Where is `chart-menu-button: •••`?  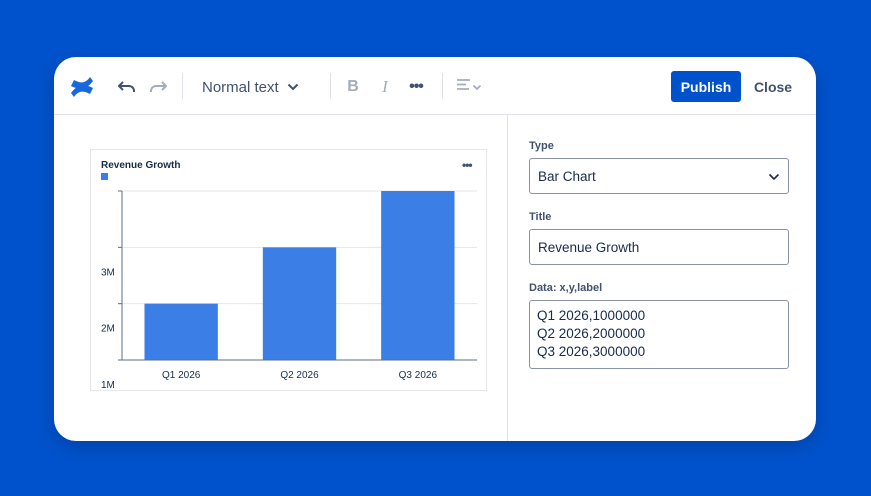 chart-menu-button: ••• is located at coordinates (467, 165).